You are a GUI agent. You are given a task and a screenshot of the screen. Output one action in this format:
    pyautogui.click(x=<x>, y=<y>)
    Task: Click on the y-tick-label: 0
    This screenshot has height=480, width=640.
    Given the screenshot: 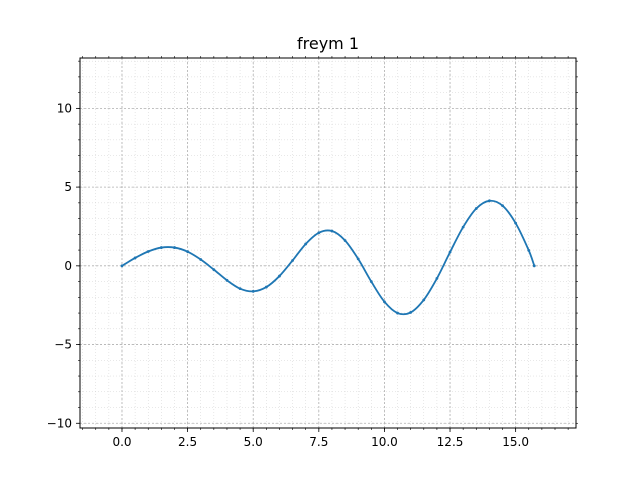 What is the action you would take?
    pyautogui.click(x=68, y=266)
    